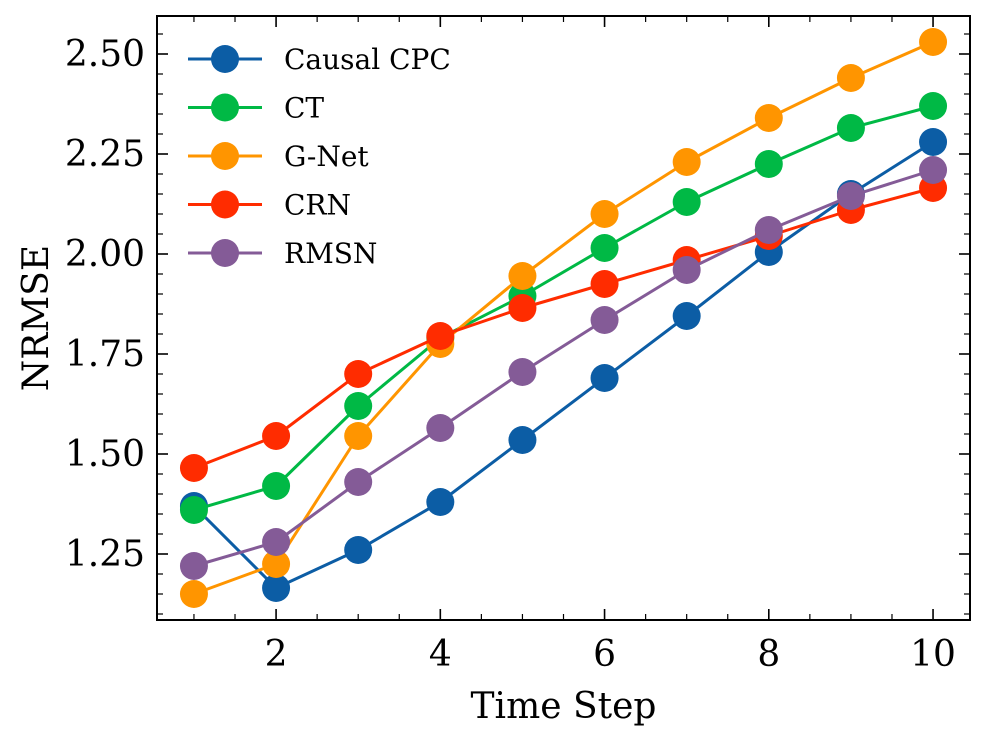 This screenshot has width=985, height=741. I want to click on legend-label-causal-cpc: Causal CPC, so click(367, 59).